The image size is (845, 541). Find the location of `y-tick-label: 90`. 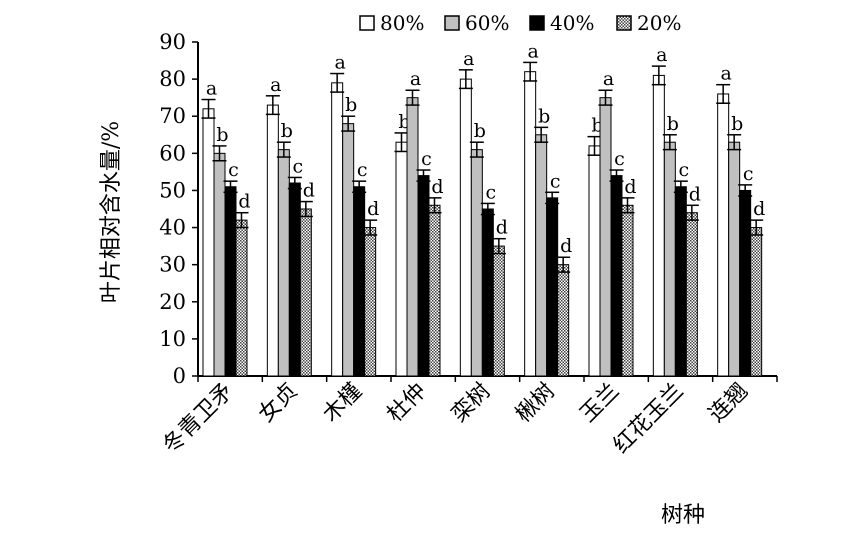

y-tick-label: 90 is located at coordinates (172, 42).